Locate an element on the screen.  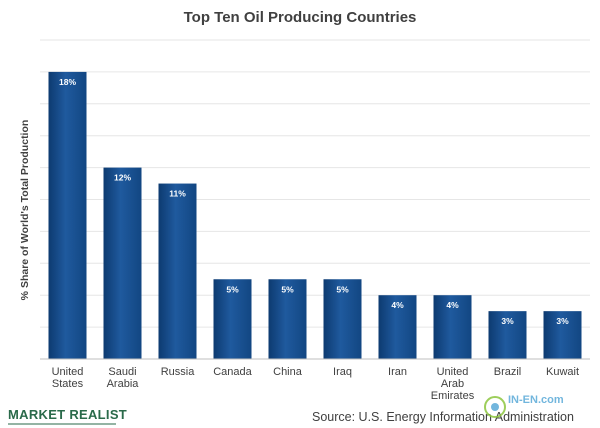
x-tick-label: United Arab Emirates is located at coordinates (453, 384).